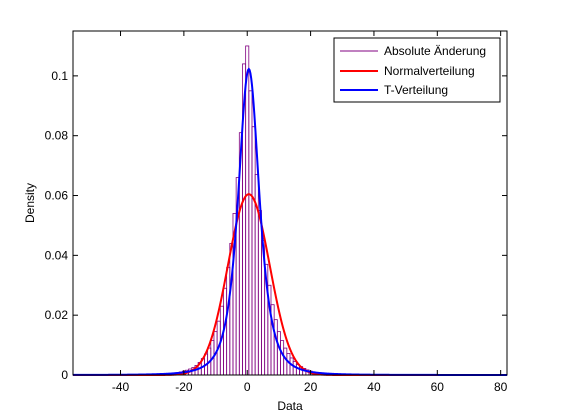  Describe the element at coordinates (429, 71) in the screenshot. I see `legend-label-normal: Normalverteilung` at that location.